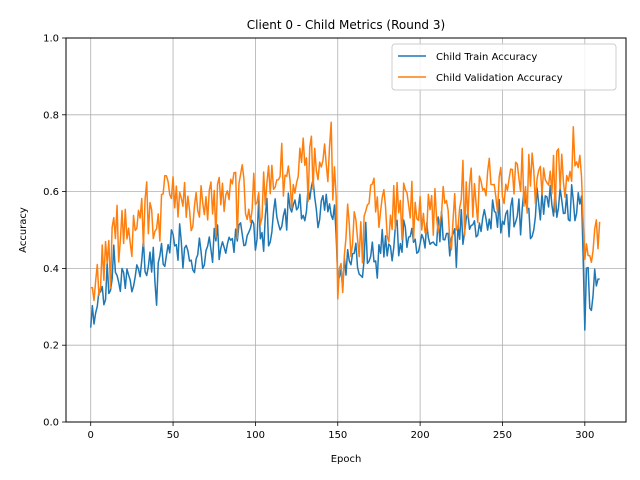 Image resolution: width=640 pixels, height=480 pixels. What do you see at coordinates (255, 435) in the screenshot?
I see `x-tick-label: 100` at bounding box center [255, 435].